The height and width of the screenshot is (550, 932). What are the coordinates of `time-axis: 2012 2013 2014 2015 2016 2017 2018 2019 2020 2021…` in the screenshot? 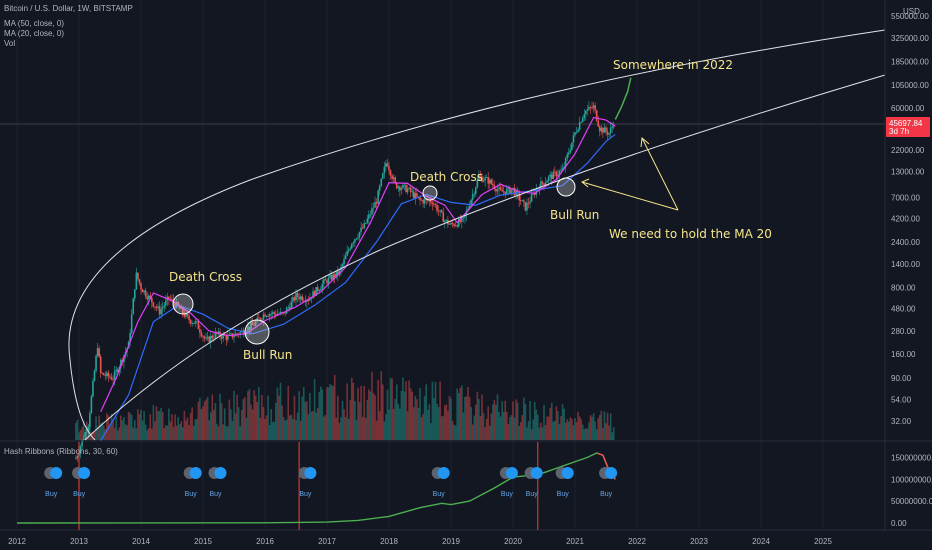 It's located at (420, 541).